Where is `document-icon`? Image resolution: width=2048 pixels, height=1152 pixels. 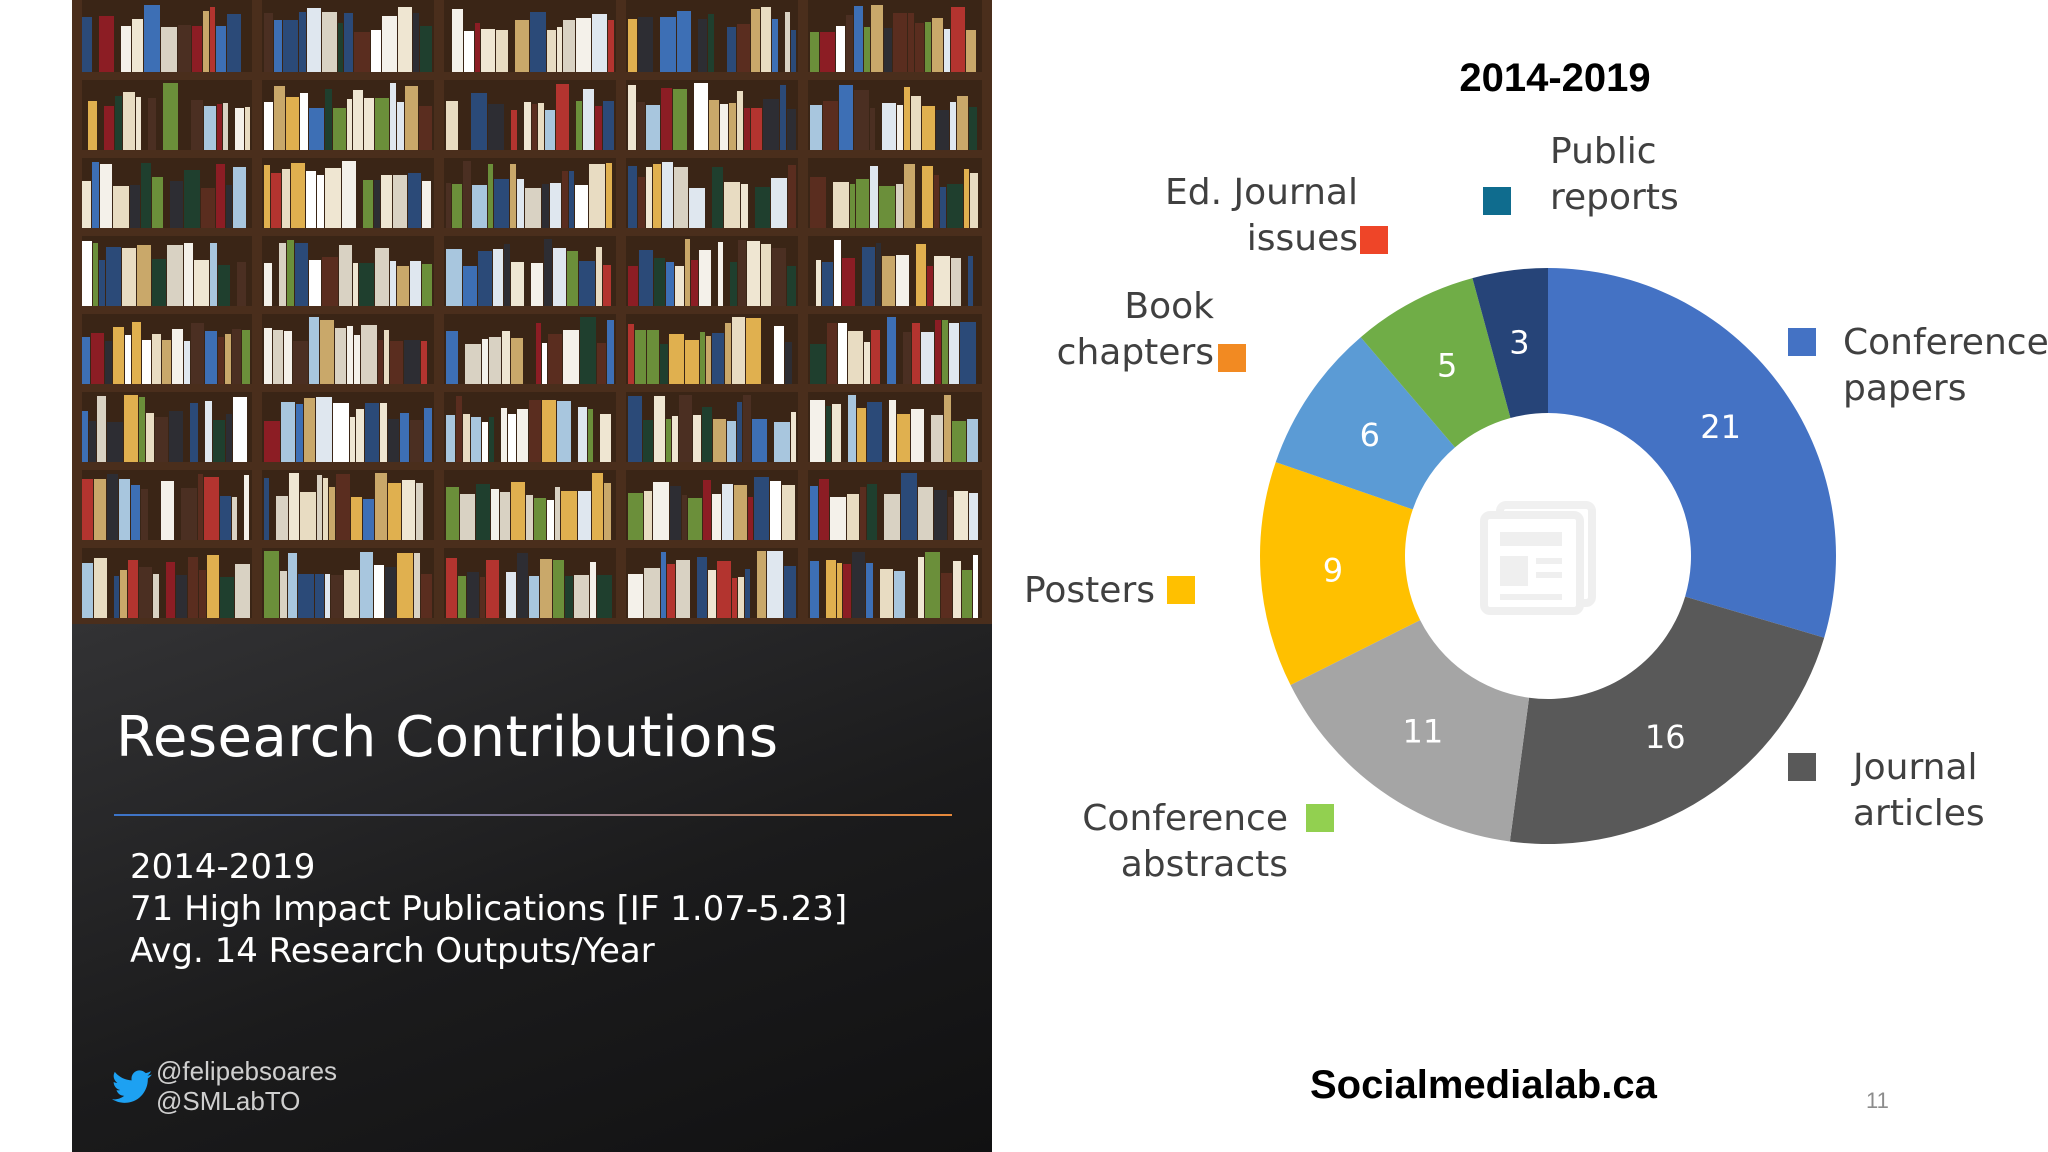 document-icon is located at coordinates (1538, 558).